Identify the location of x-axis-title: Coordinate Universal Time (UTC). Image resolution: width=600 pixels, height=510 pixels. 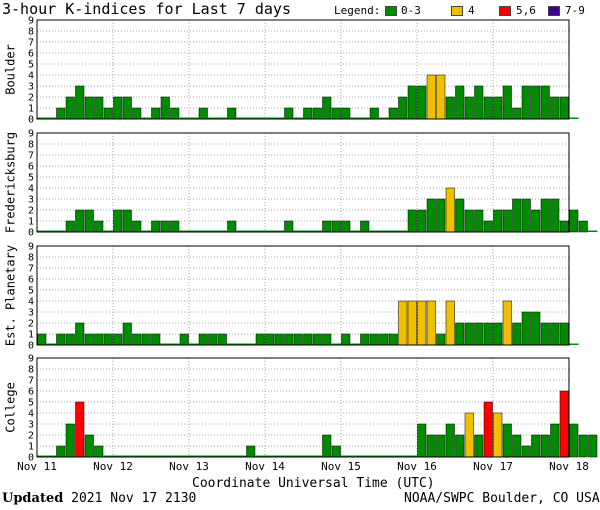
(313, 483).